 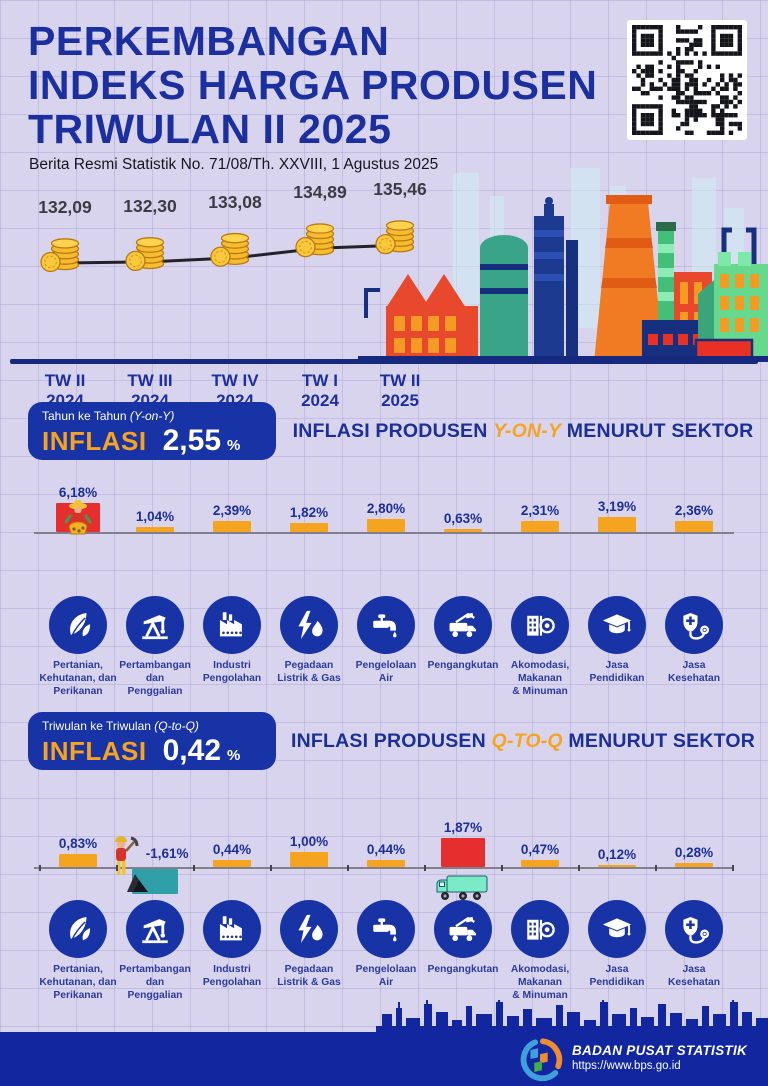 What do you see at coordinates (309, 501) in the screenshot?
I see `yoy-bar-cell-3: 1,82%` at bounding box center [309, 501].